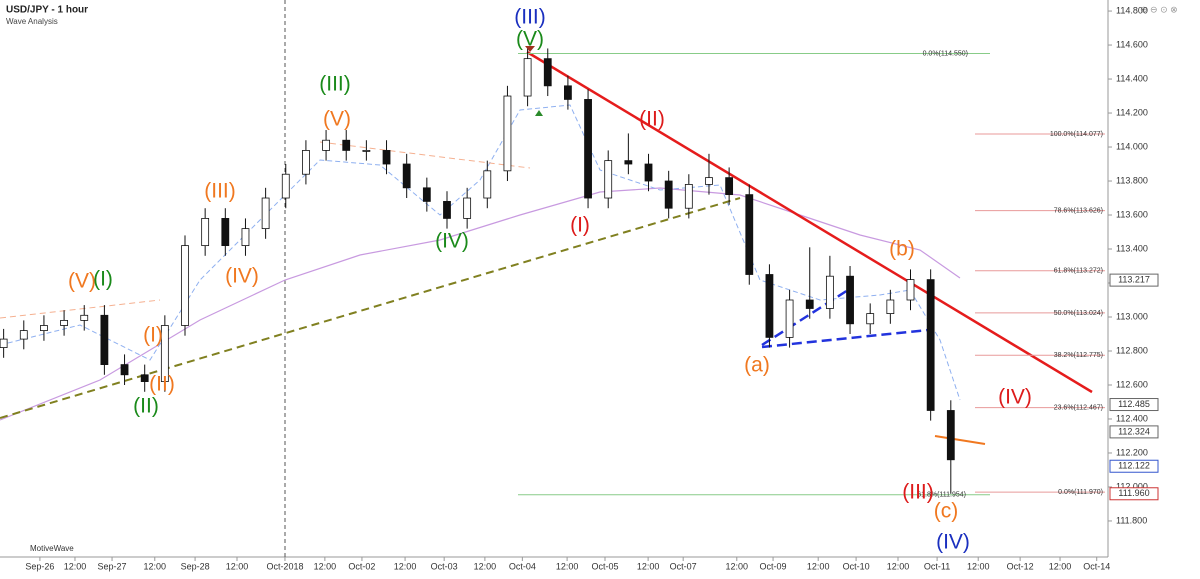  What do you see at coordinates (1132, 180) in the screenshot?
I see `y-tick-label: 113.800` at bounding box center [1132, 180].